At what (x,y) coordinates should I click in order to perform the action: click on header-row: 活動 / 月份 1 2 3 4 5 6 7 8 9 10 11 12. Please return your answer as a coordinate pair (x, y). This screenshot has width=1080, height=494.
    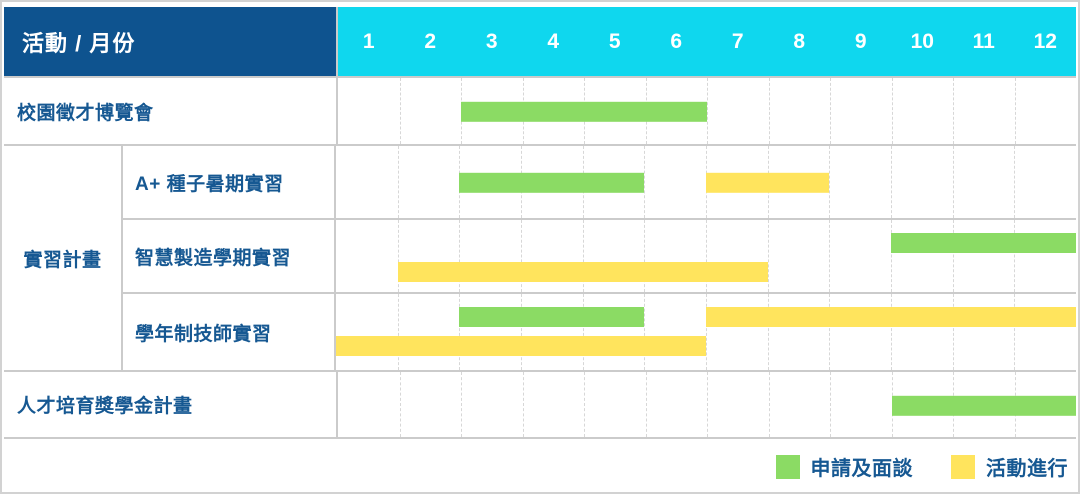
    Looking at the image, I should click on (540, 42).